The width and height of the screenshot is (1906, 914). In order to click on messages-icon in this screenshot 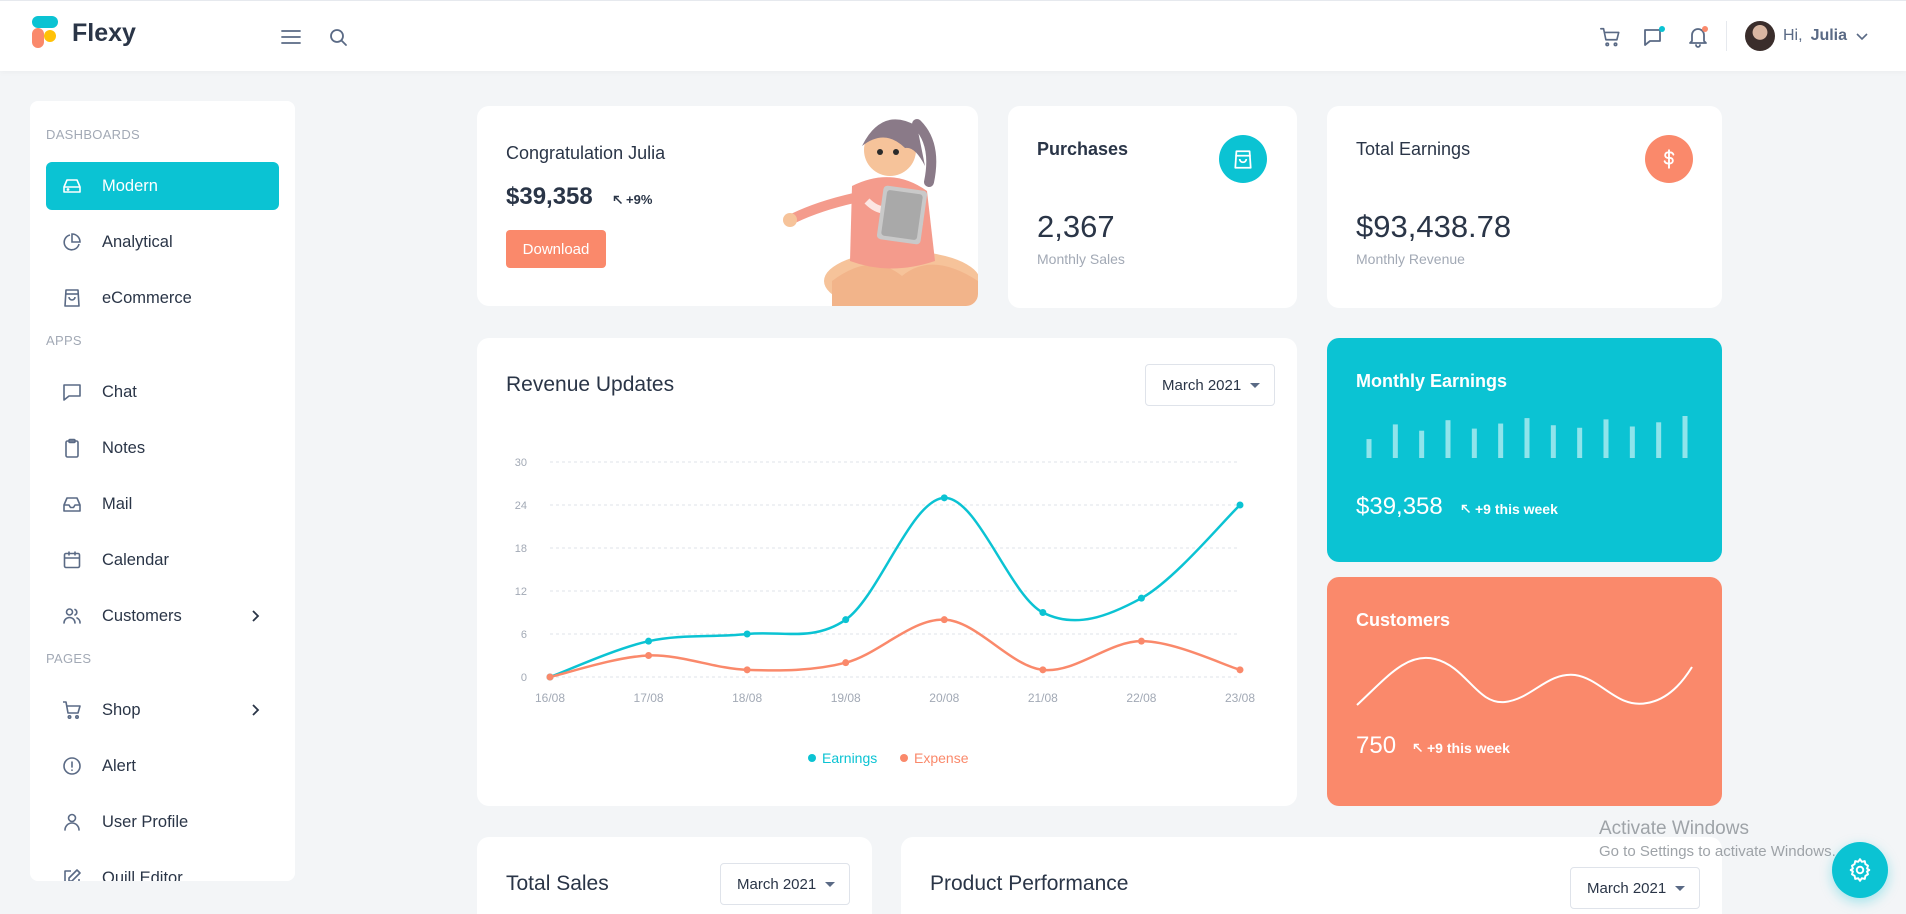, I will do `click(1654, 37)`.